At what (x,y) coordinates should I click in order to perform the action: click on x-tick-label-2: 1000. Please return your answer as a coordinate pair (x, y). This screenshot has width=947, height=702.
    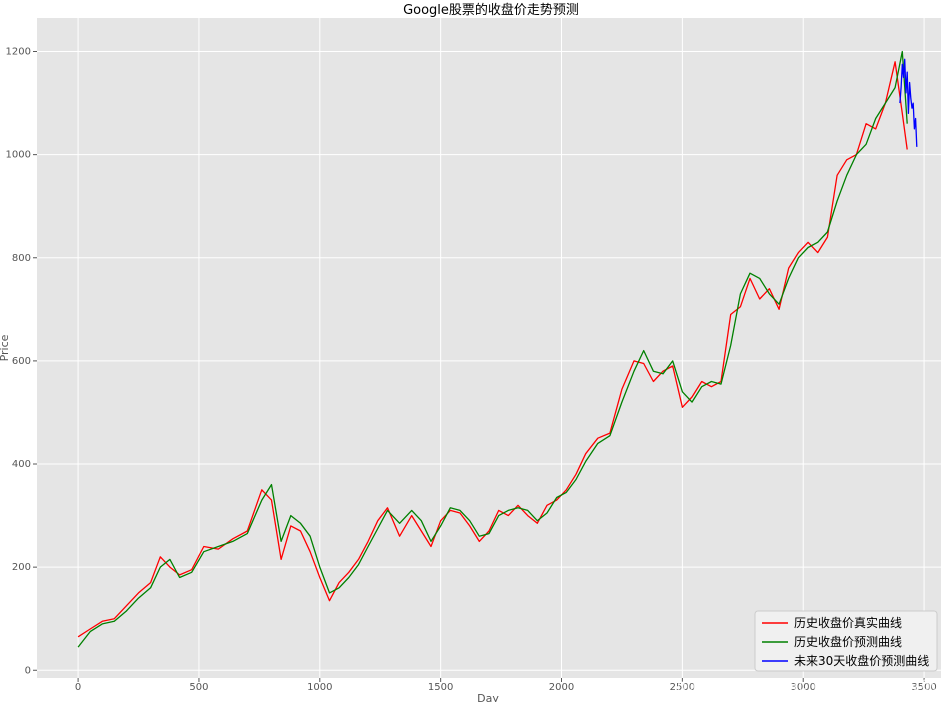
    Looking at the image, I should click on (319, 687).